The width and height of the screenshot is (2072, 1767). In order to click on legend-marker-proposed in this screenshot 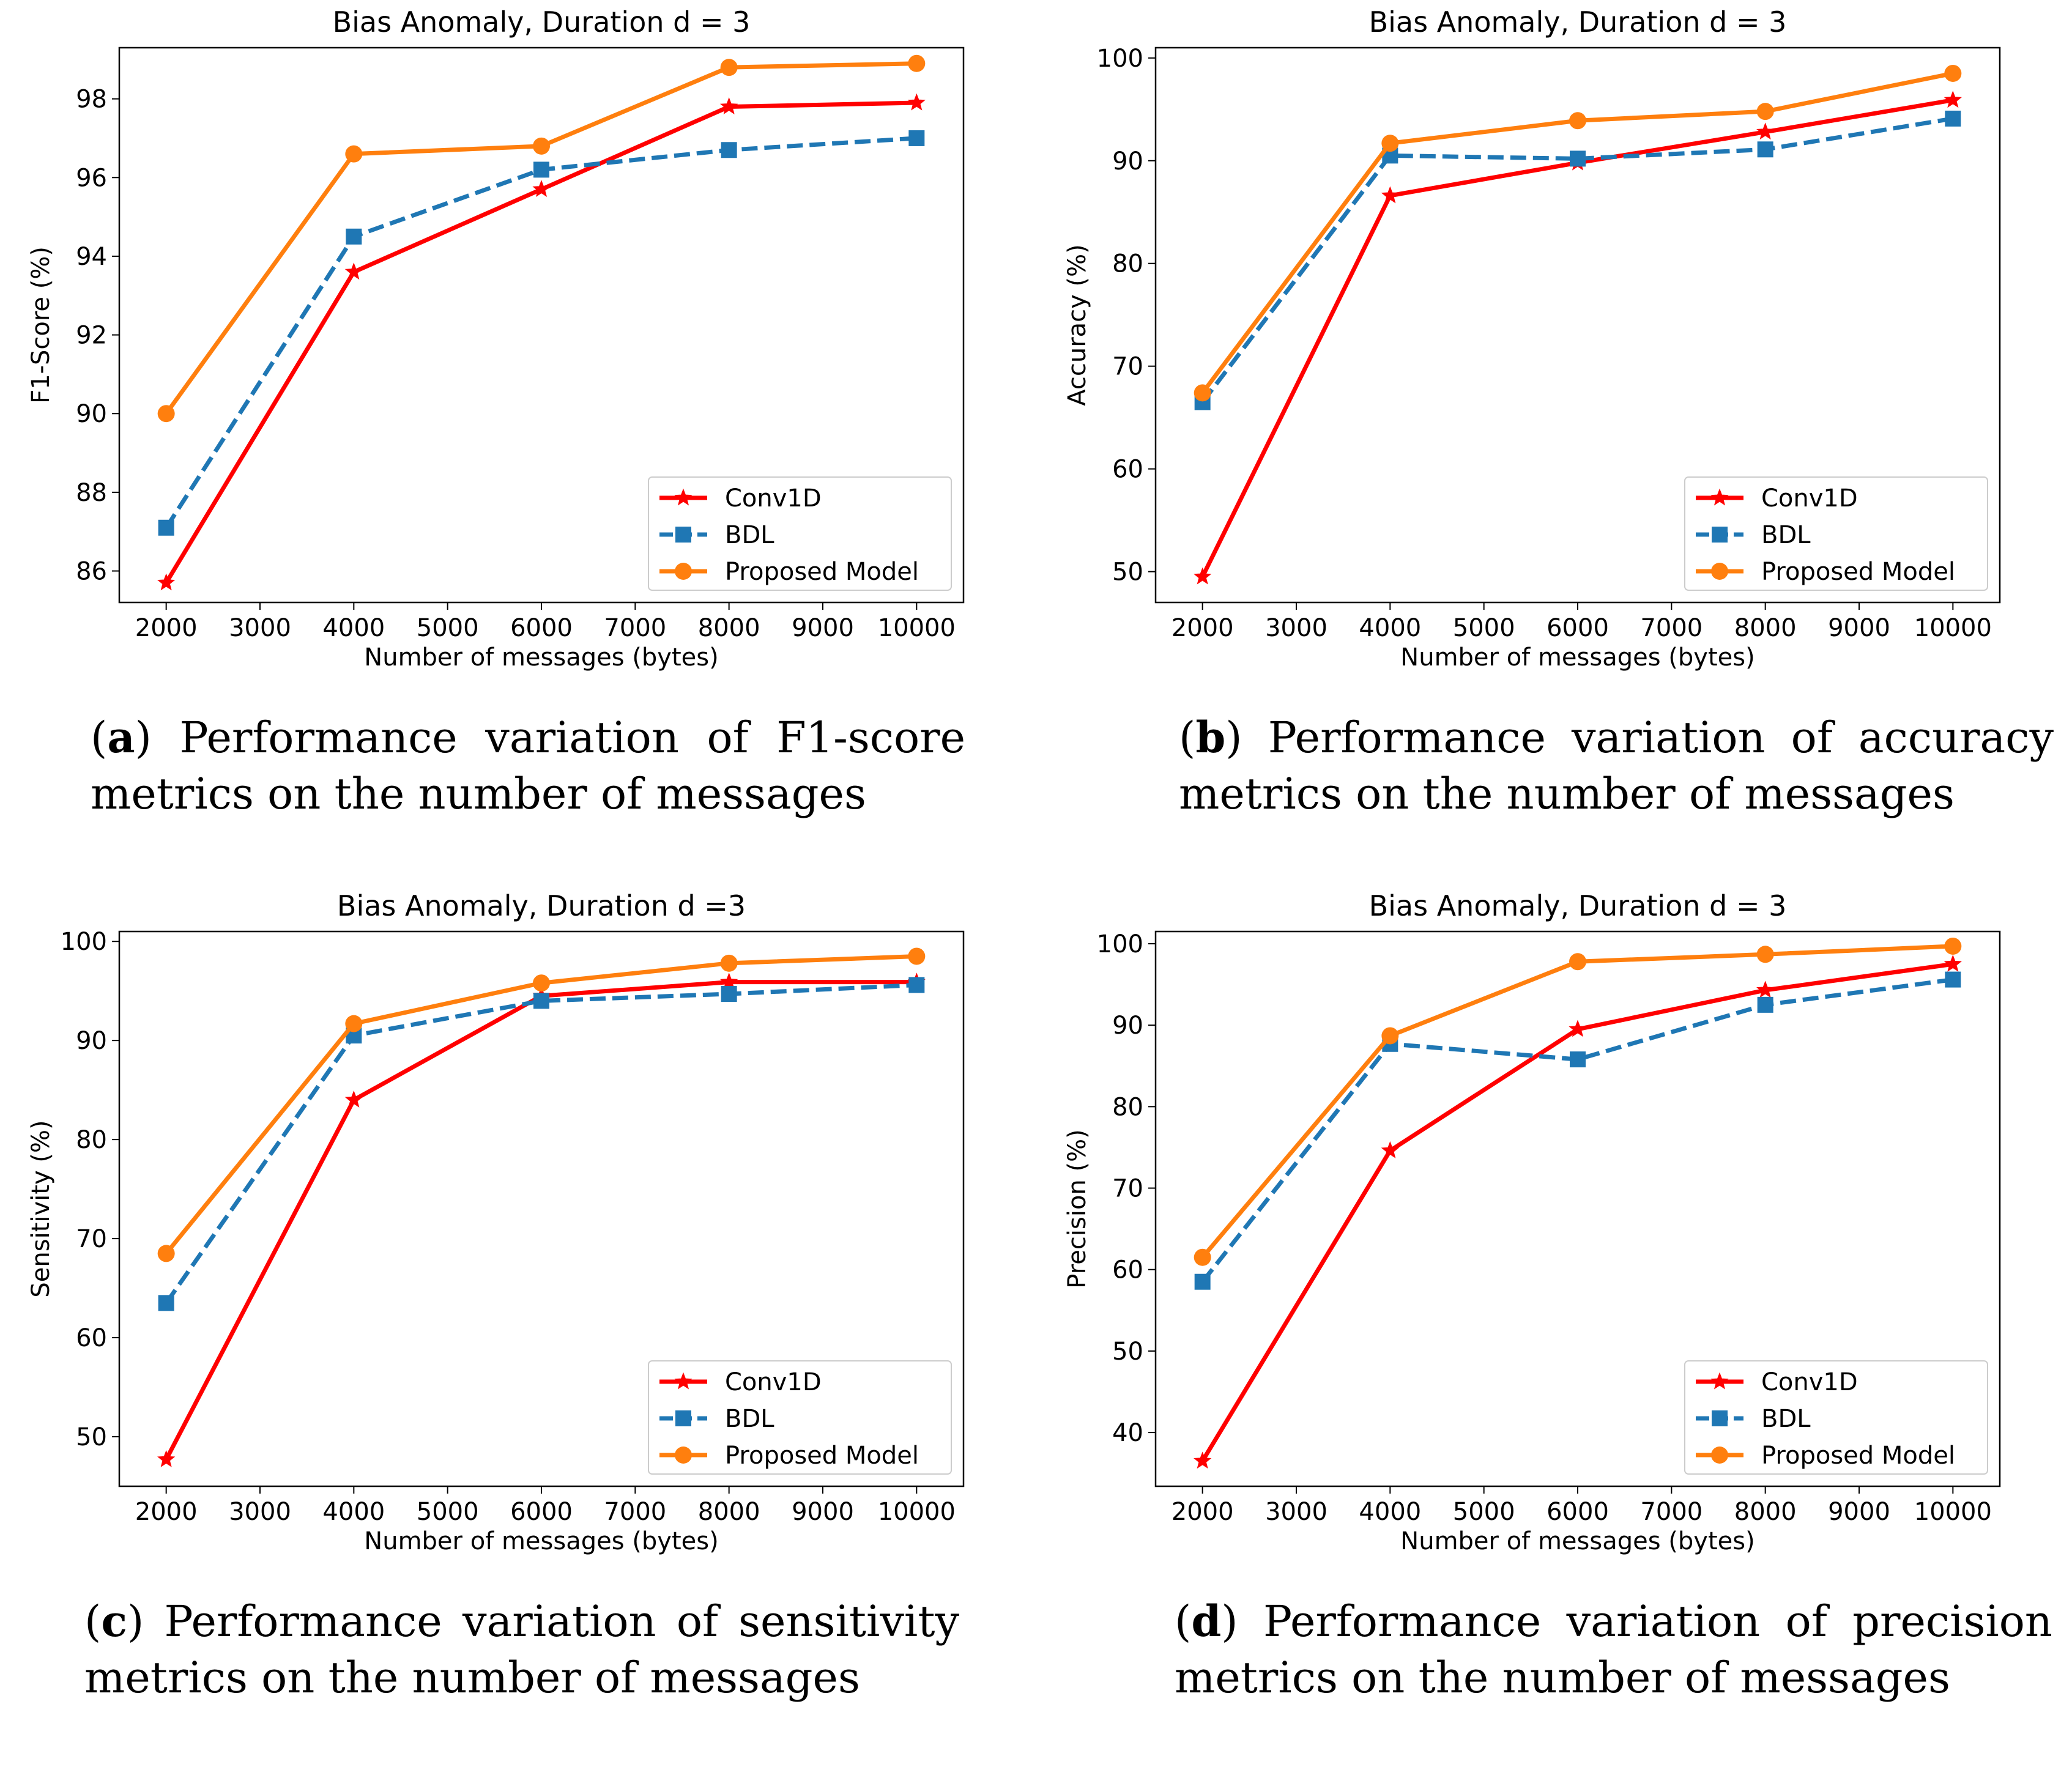, I will do `click(1719, 1456)`.